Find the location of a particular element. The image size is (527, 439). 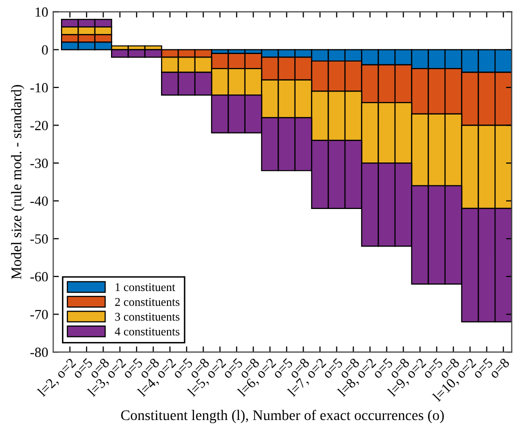

legend-label: 4 constituents is located at coordinates (147, 332).